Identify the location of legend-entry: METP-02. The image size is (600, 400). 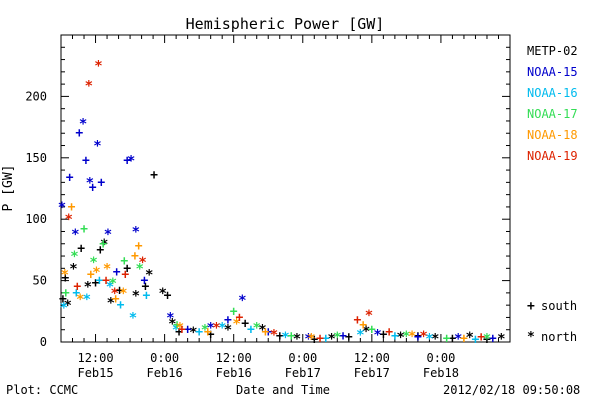
(552, 51).